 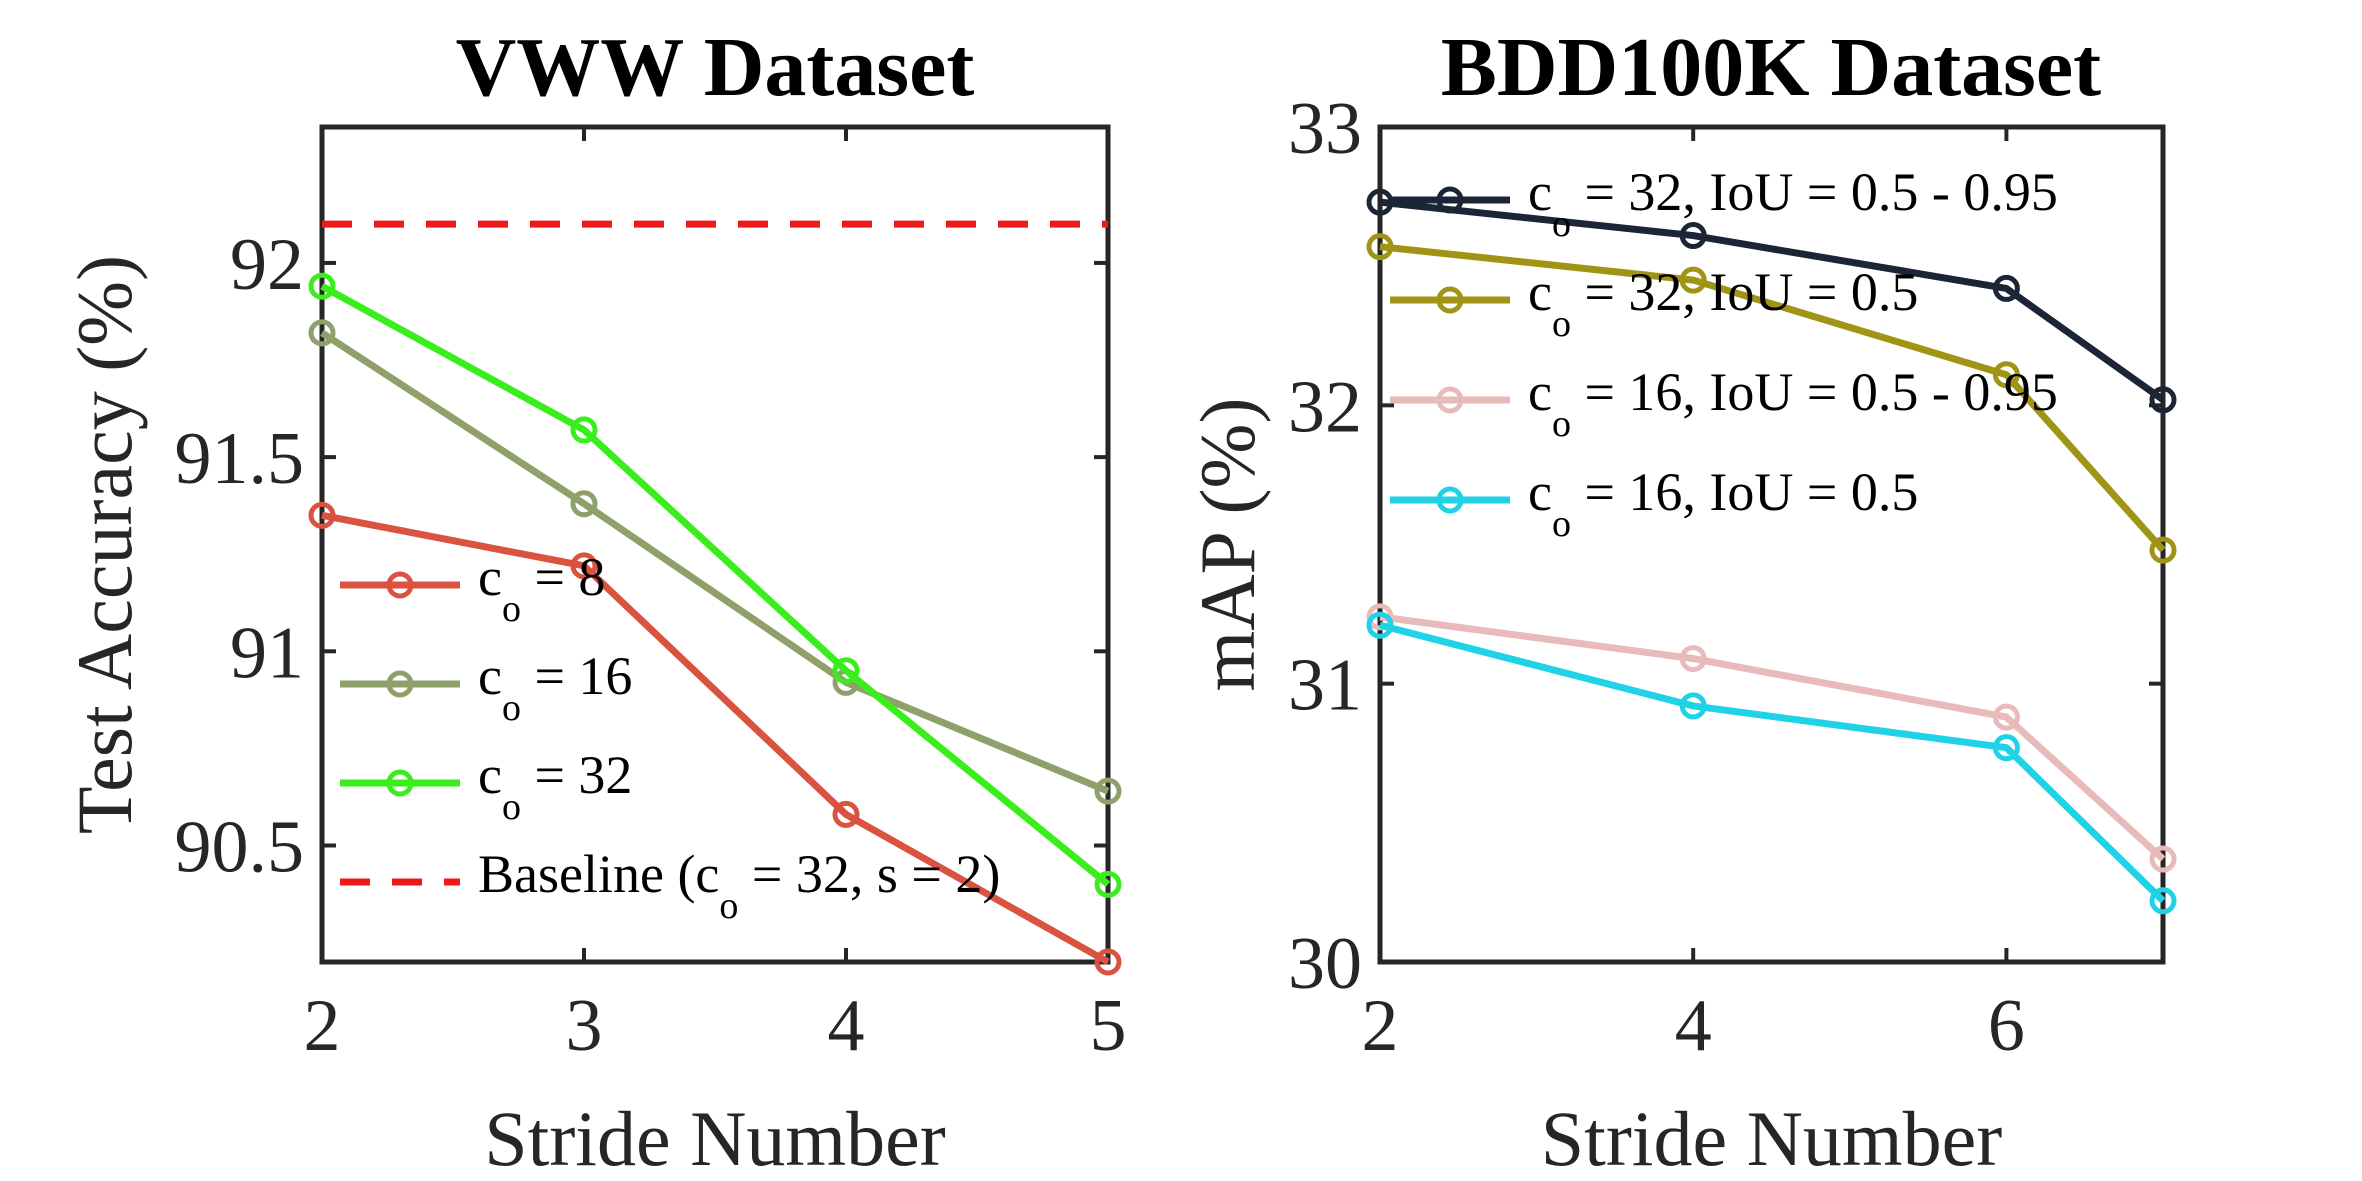 I want to click on legend-entry: co = 8, so click(x=472, y=588).